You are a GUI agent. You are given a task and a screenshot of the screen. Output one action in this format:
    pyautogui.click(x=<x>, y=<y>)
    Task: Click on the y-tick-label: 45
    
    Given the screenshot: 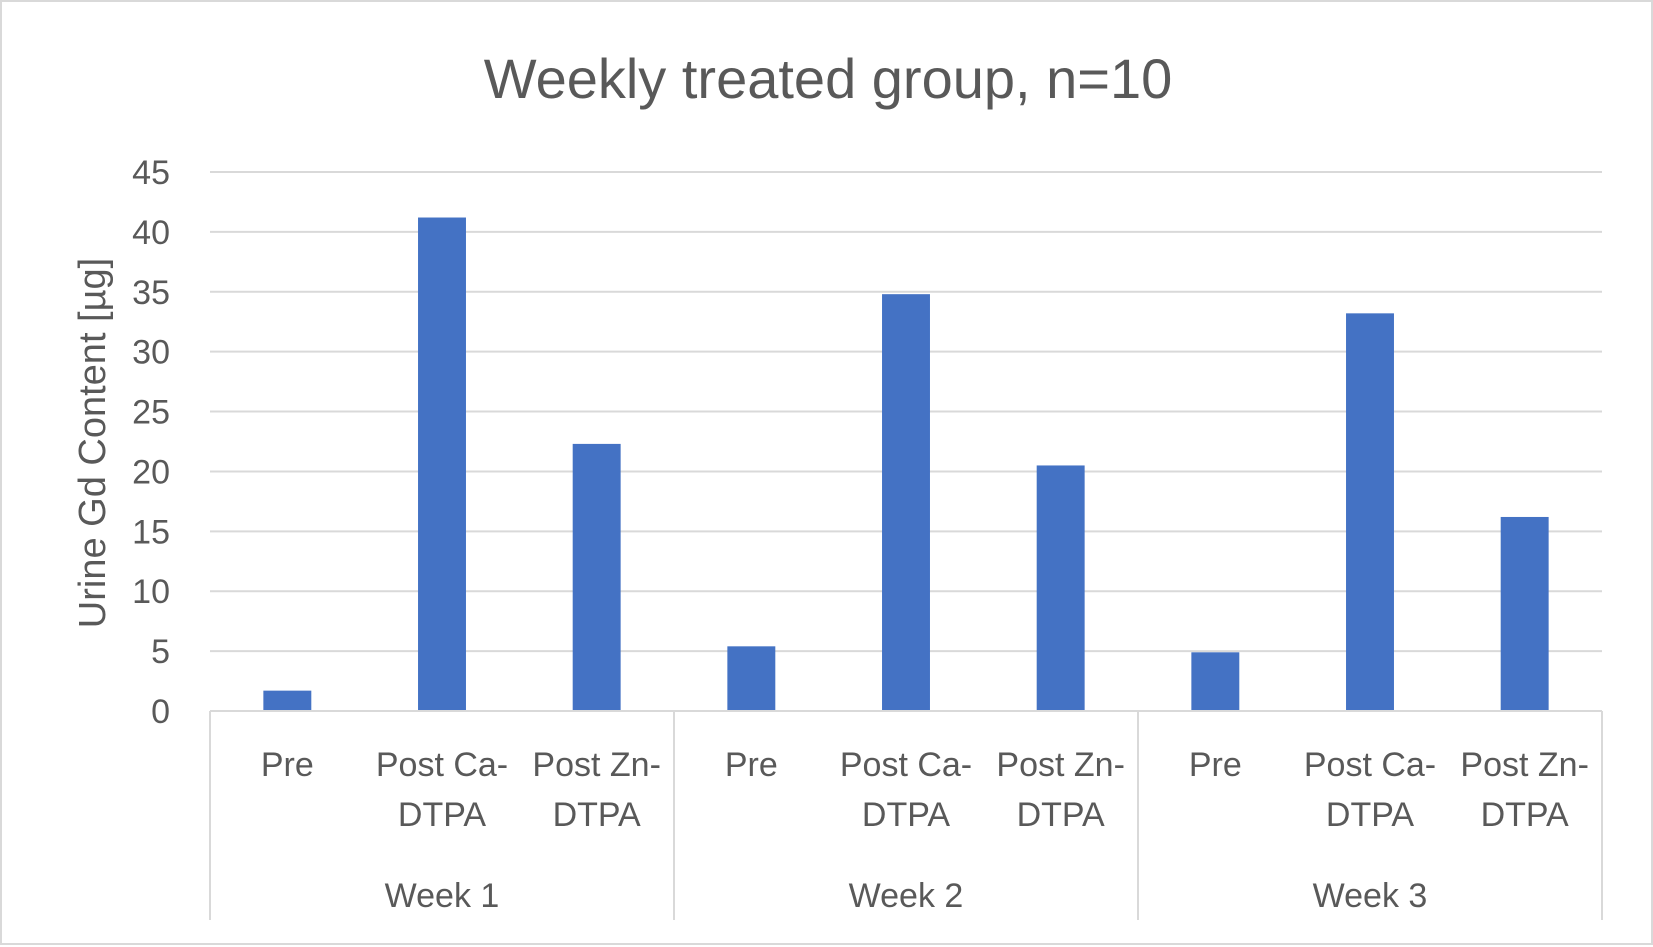 What is the action you would take?
    pyautogui.click(x=151, y=173)
    